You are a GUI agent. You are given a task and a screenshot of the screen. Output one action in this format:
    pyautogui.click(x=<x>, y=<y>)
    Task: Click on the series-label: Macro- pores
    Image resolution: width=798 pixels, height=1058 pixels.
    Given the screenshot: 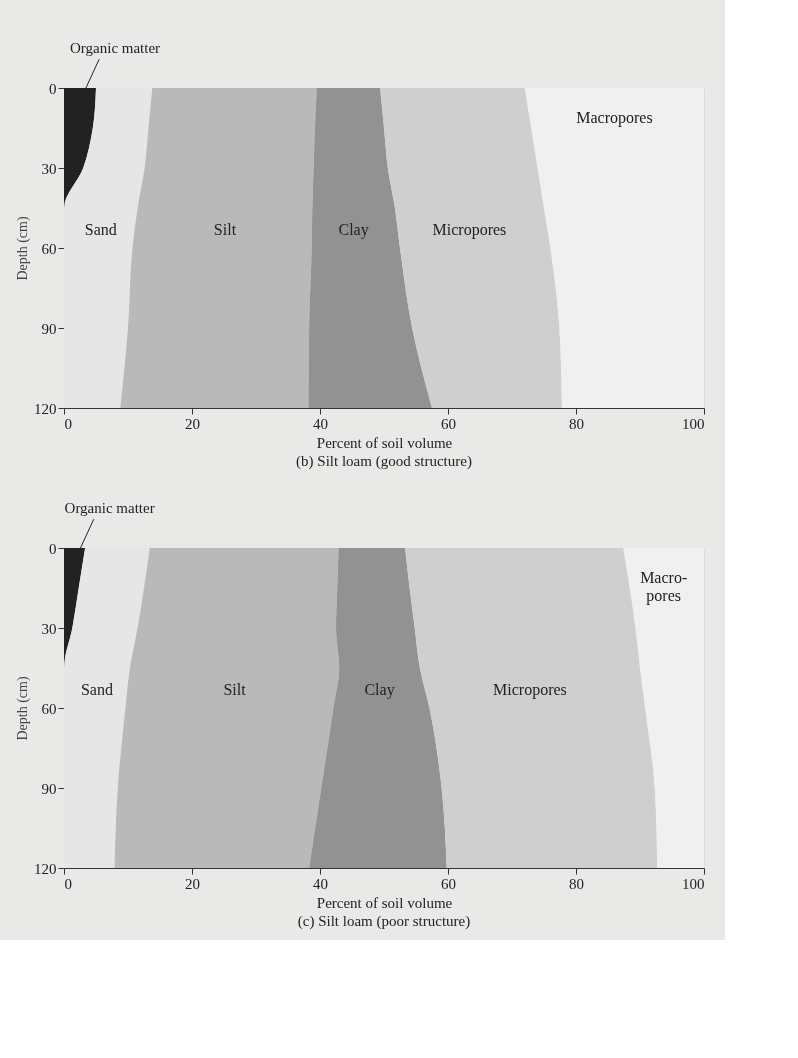 What is the action you would take?
    pyautogui.click(x=664, y=587)
    